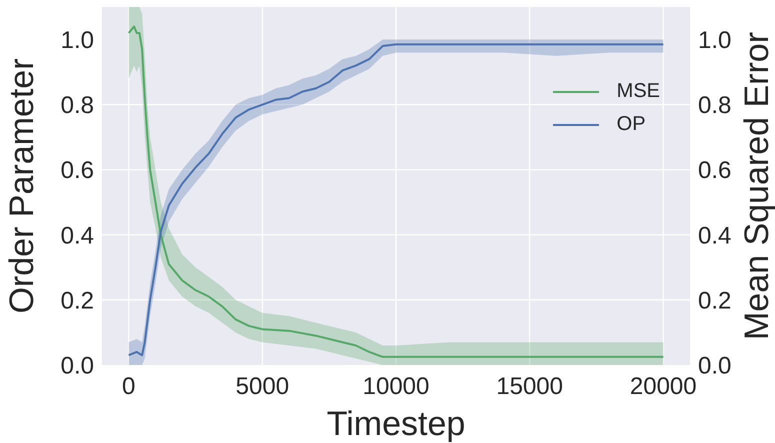 The image size is (775, 443). Describe the element at coordinates (756, 186) in the screenshot. I see `y2-axis-title: Mean Squared Error` at that location.